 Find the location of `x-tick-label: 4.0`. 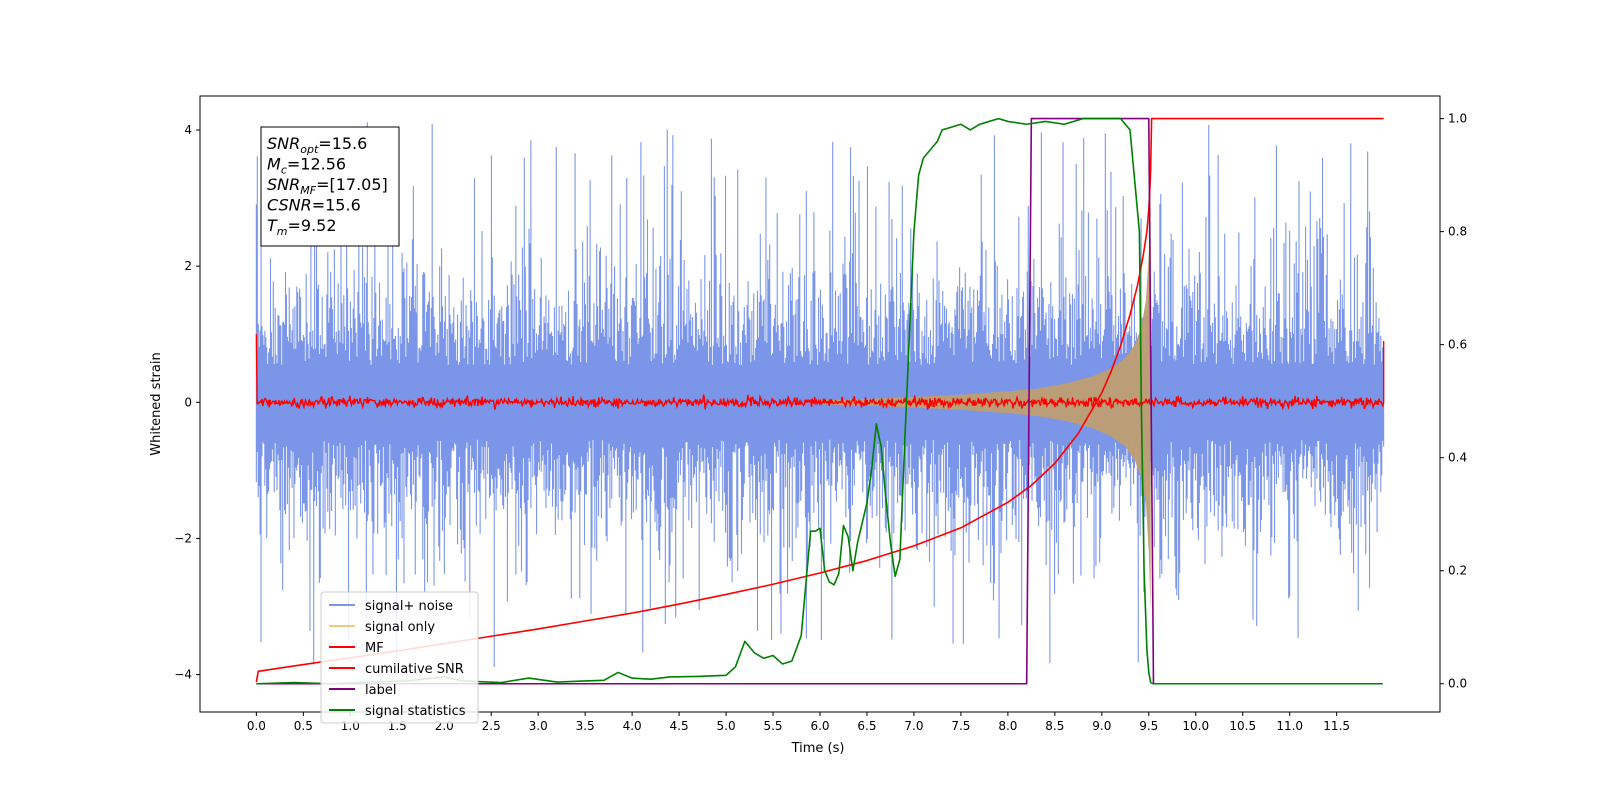

x-tick-label: 4.0 is located at coordinates (632, 726).